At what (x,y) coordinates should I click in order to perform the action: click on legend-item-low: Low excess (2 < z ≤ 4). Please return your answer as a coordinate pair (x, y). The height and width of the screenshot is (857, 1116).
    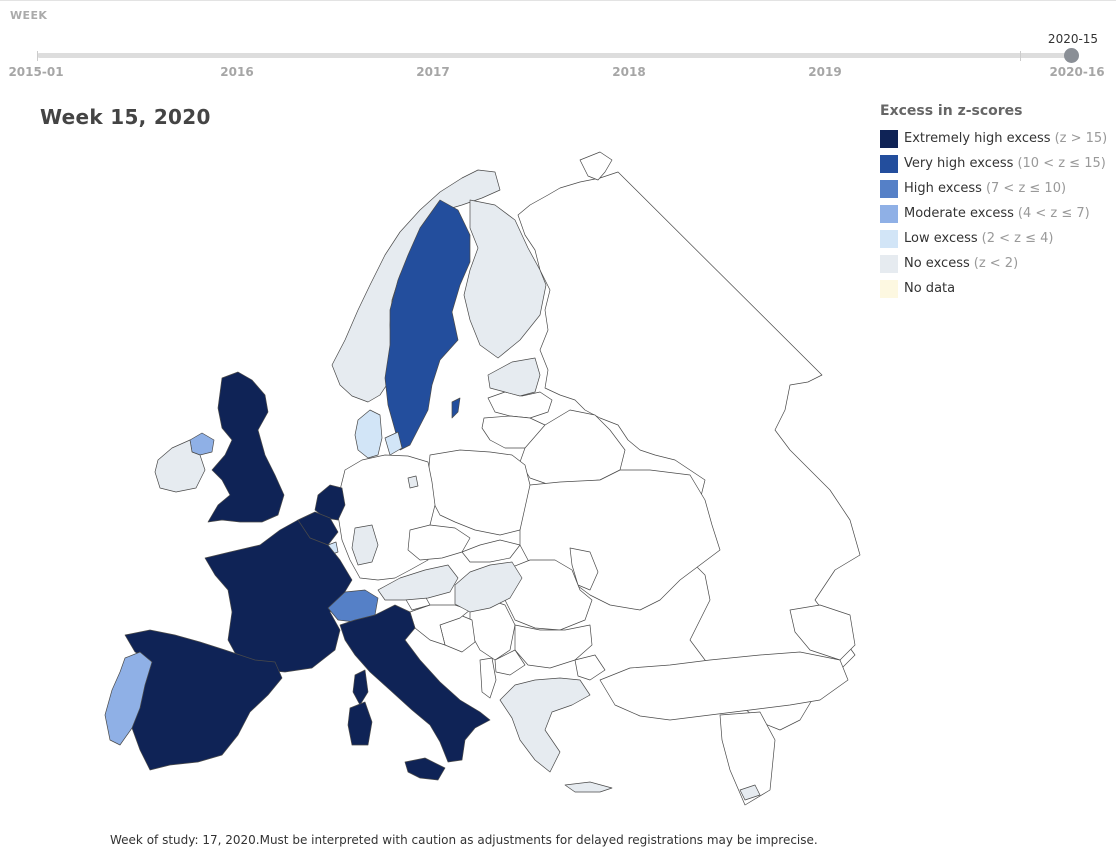
    Looking at the image, I should click on (995, 238).